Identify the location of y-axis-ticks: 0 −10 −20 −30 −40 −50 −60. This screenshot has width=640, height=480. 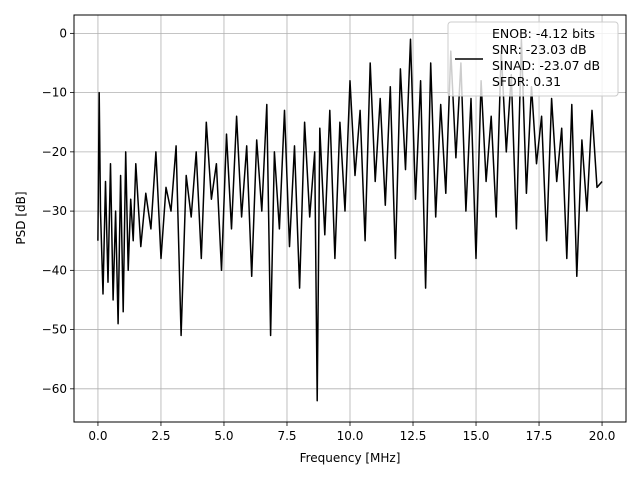
(58, 211).